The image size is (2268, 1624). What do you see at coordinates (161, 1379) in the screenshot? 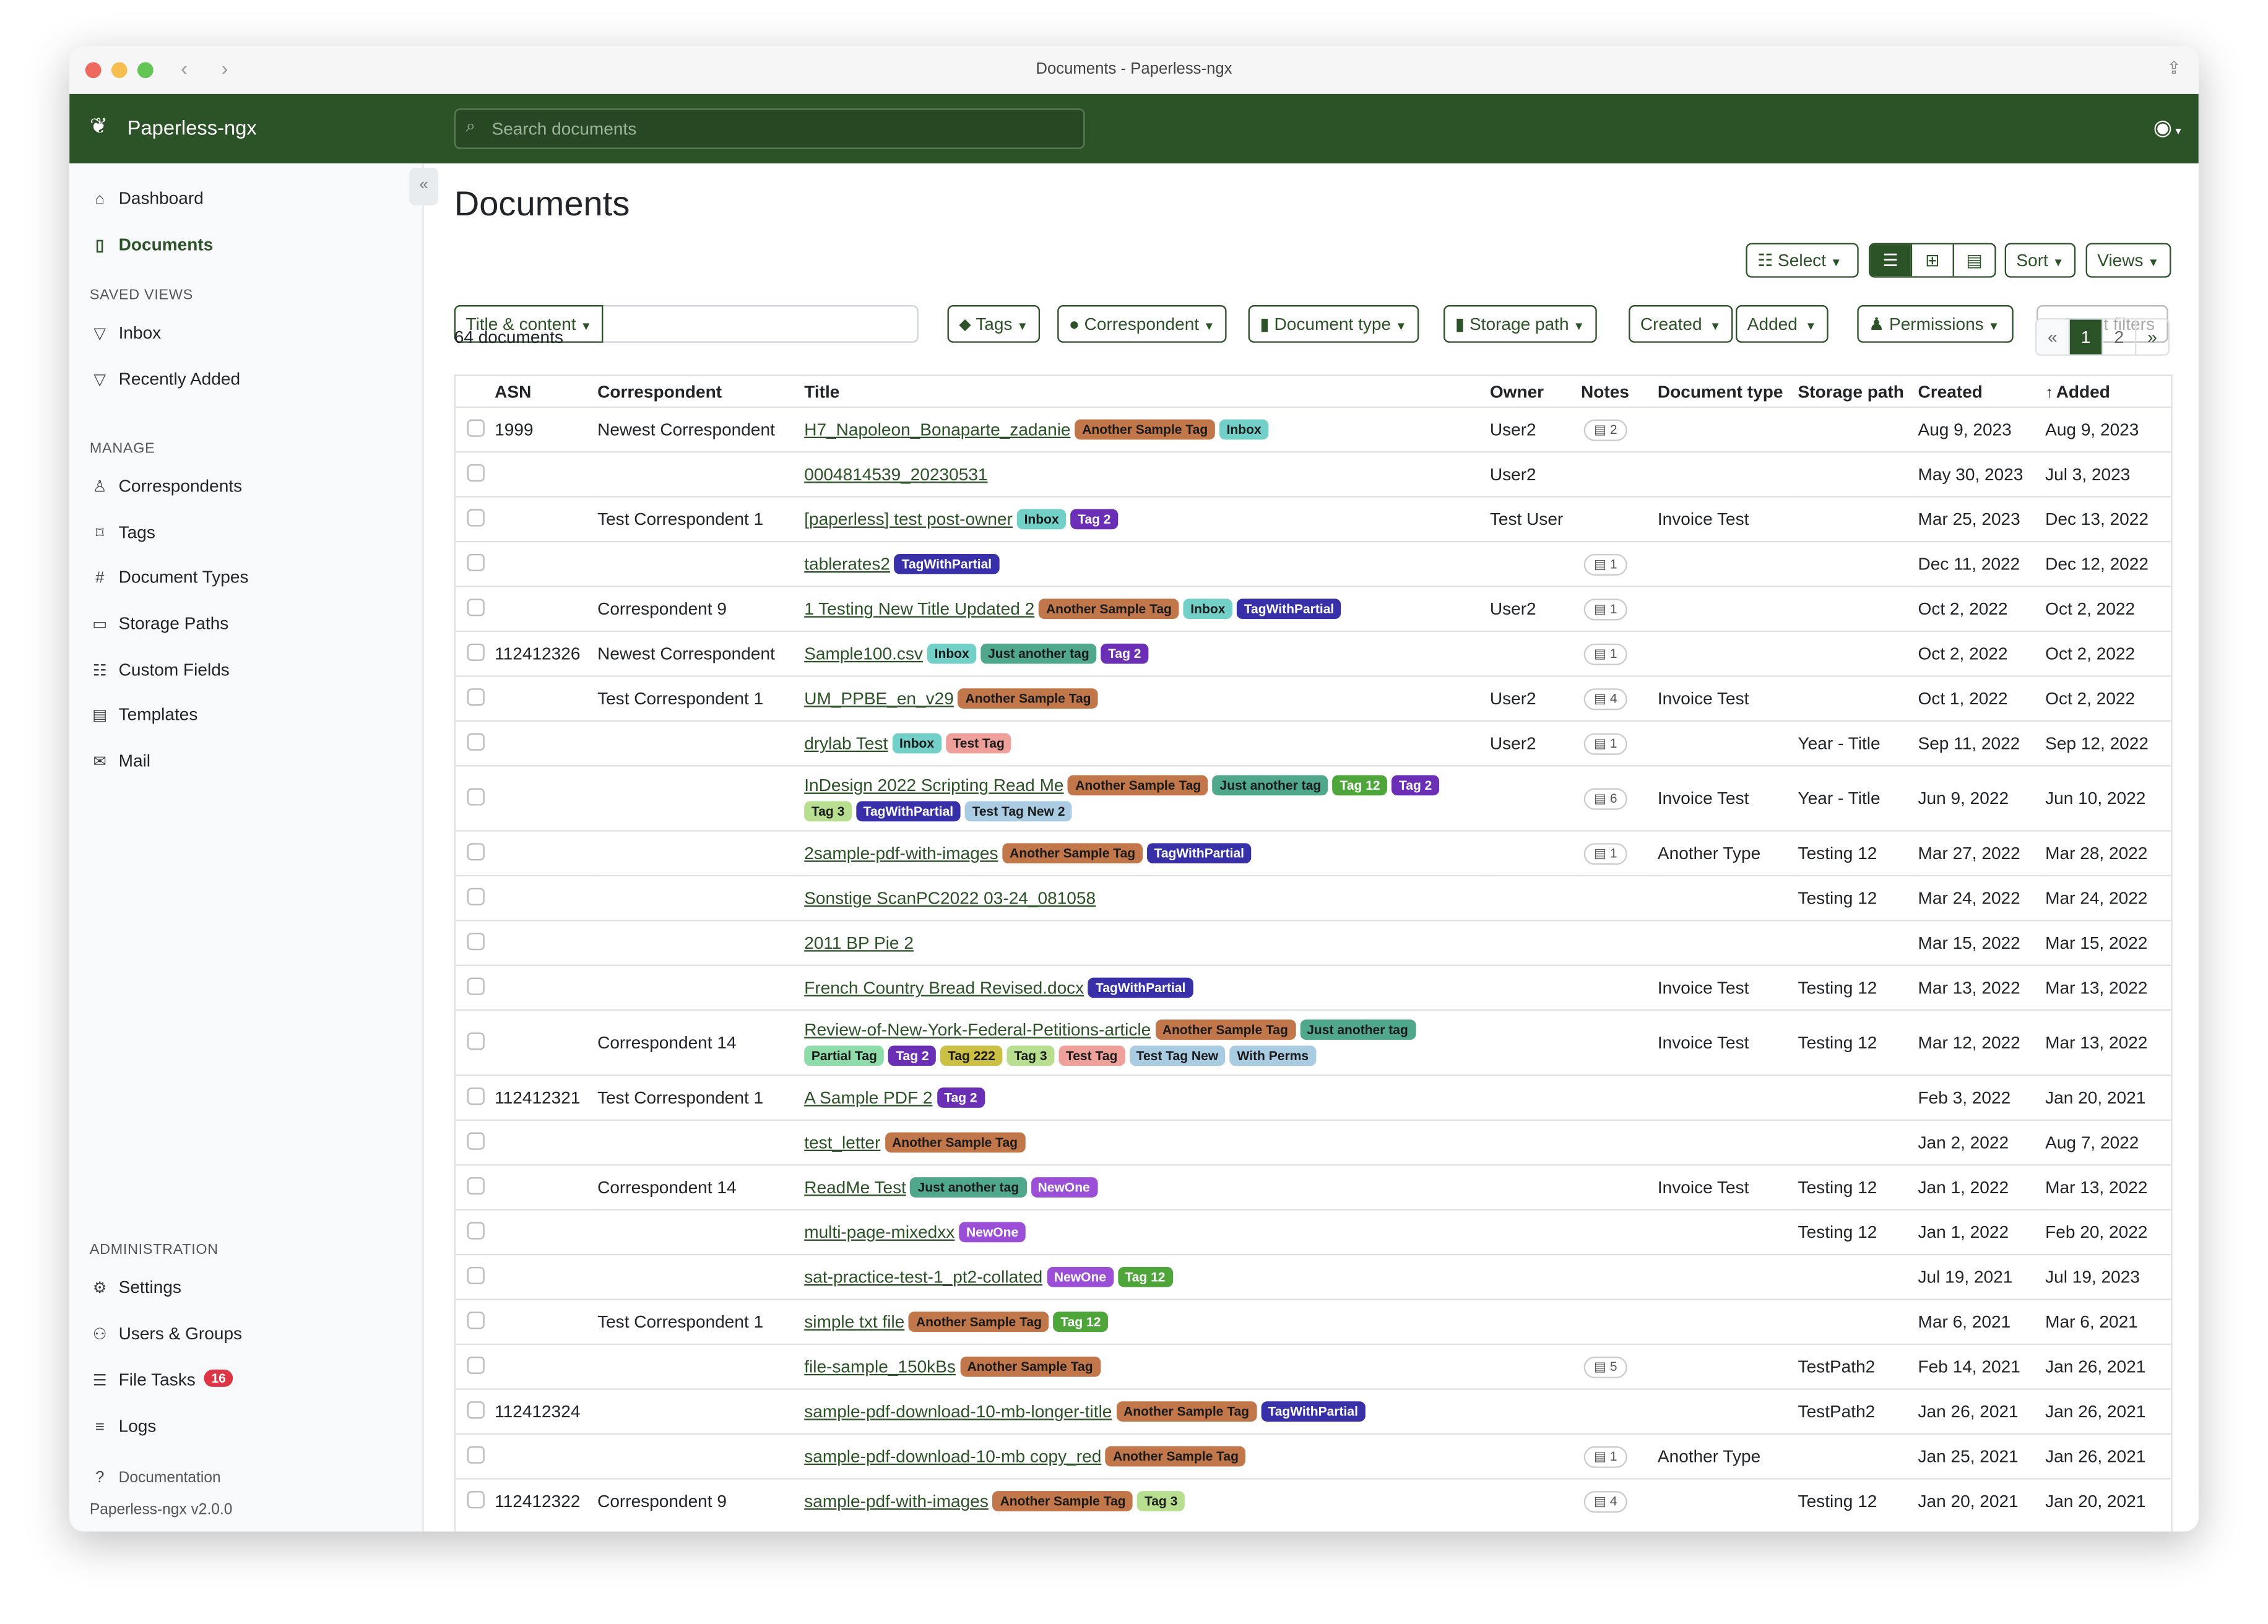
I see `sidebar-item-file-tasks: ☰ File Tasks 16` at bounding box center [161, 1379].